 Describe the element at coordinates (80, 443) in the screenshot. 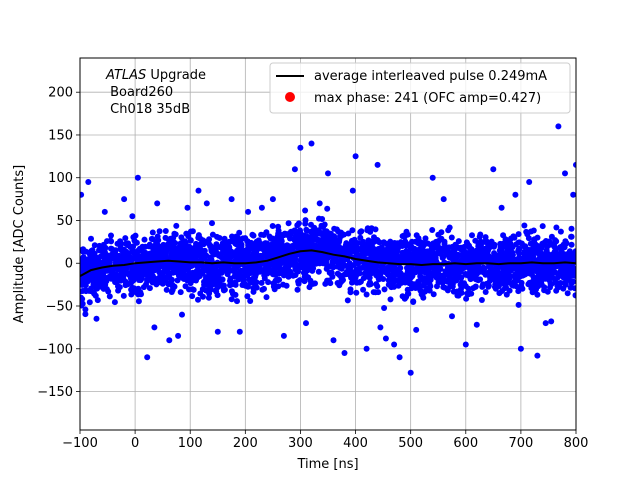

I see `x-tick-label: −100` at that location.